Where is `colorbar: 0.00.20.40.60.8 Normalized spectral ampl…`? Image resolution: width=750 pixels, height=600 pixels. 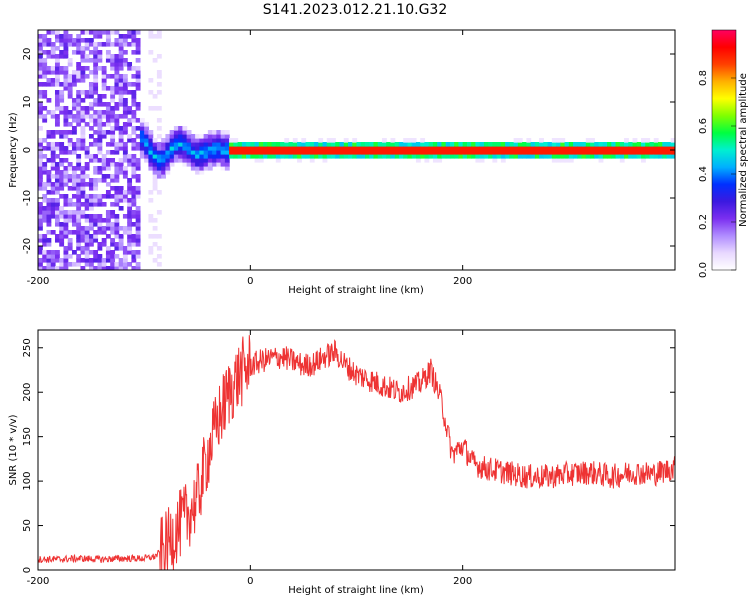 colorbar: 0.00.20.40.60.8 Normalized spectral ampl… is located at coordinates (723, 153).